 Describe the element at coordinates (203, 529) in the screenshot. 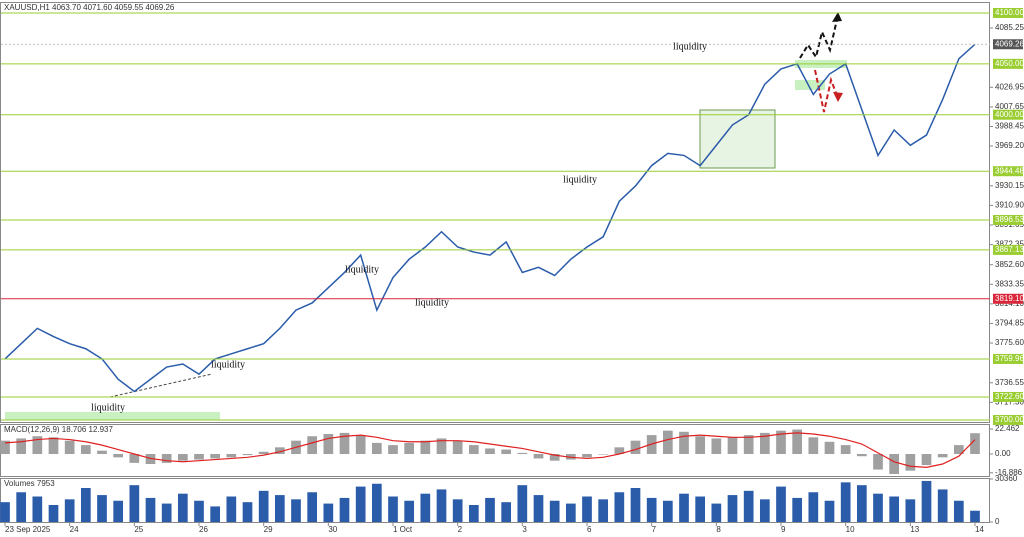

I see `x-tick-label: 26` at that location.